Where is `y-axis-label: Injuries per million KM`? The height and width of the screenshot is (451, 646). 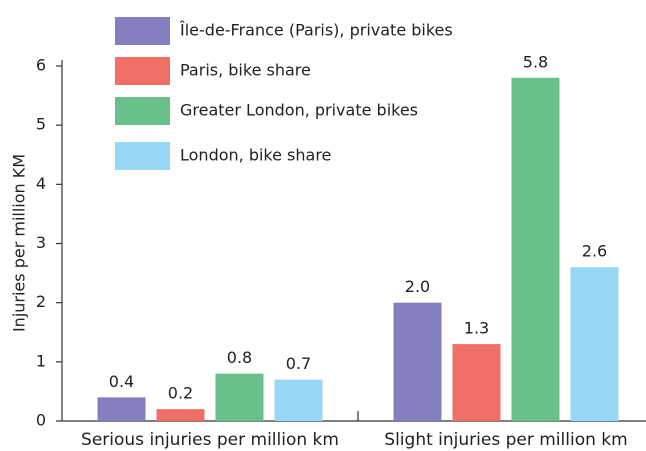 y-axis-label: Injuries per million KM is located at coordinates (19, 243).